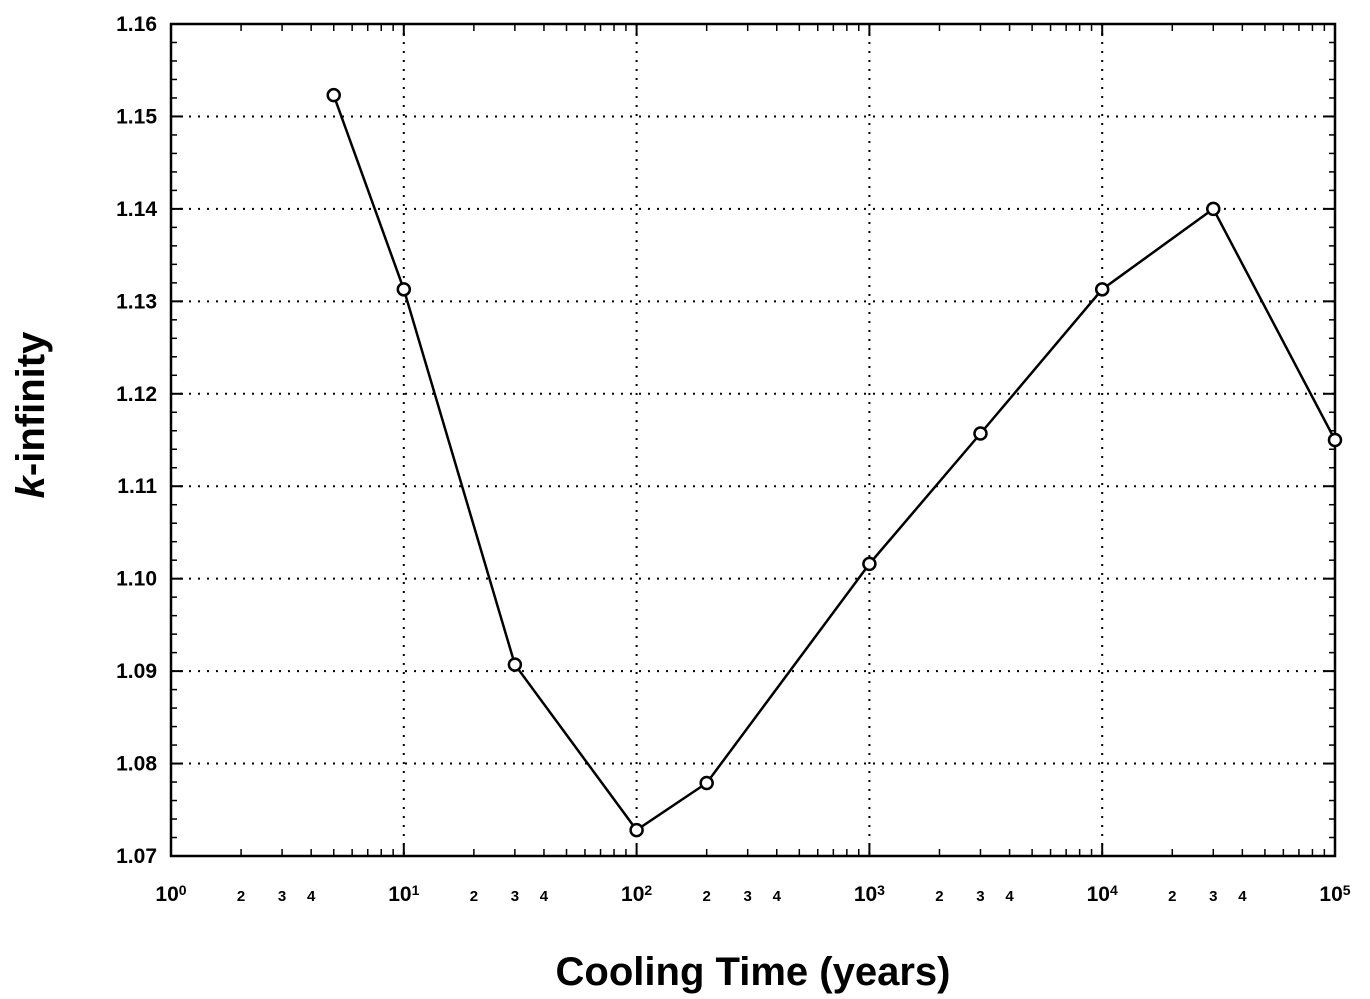  I want to click on y-tick-label: 1.16, so click(136, 24).